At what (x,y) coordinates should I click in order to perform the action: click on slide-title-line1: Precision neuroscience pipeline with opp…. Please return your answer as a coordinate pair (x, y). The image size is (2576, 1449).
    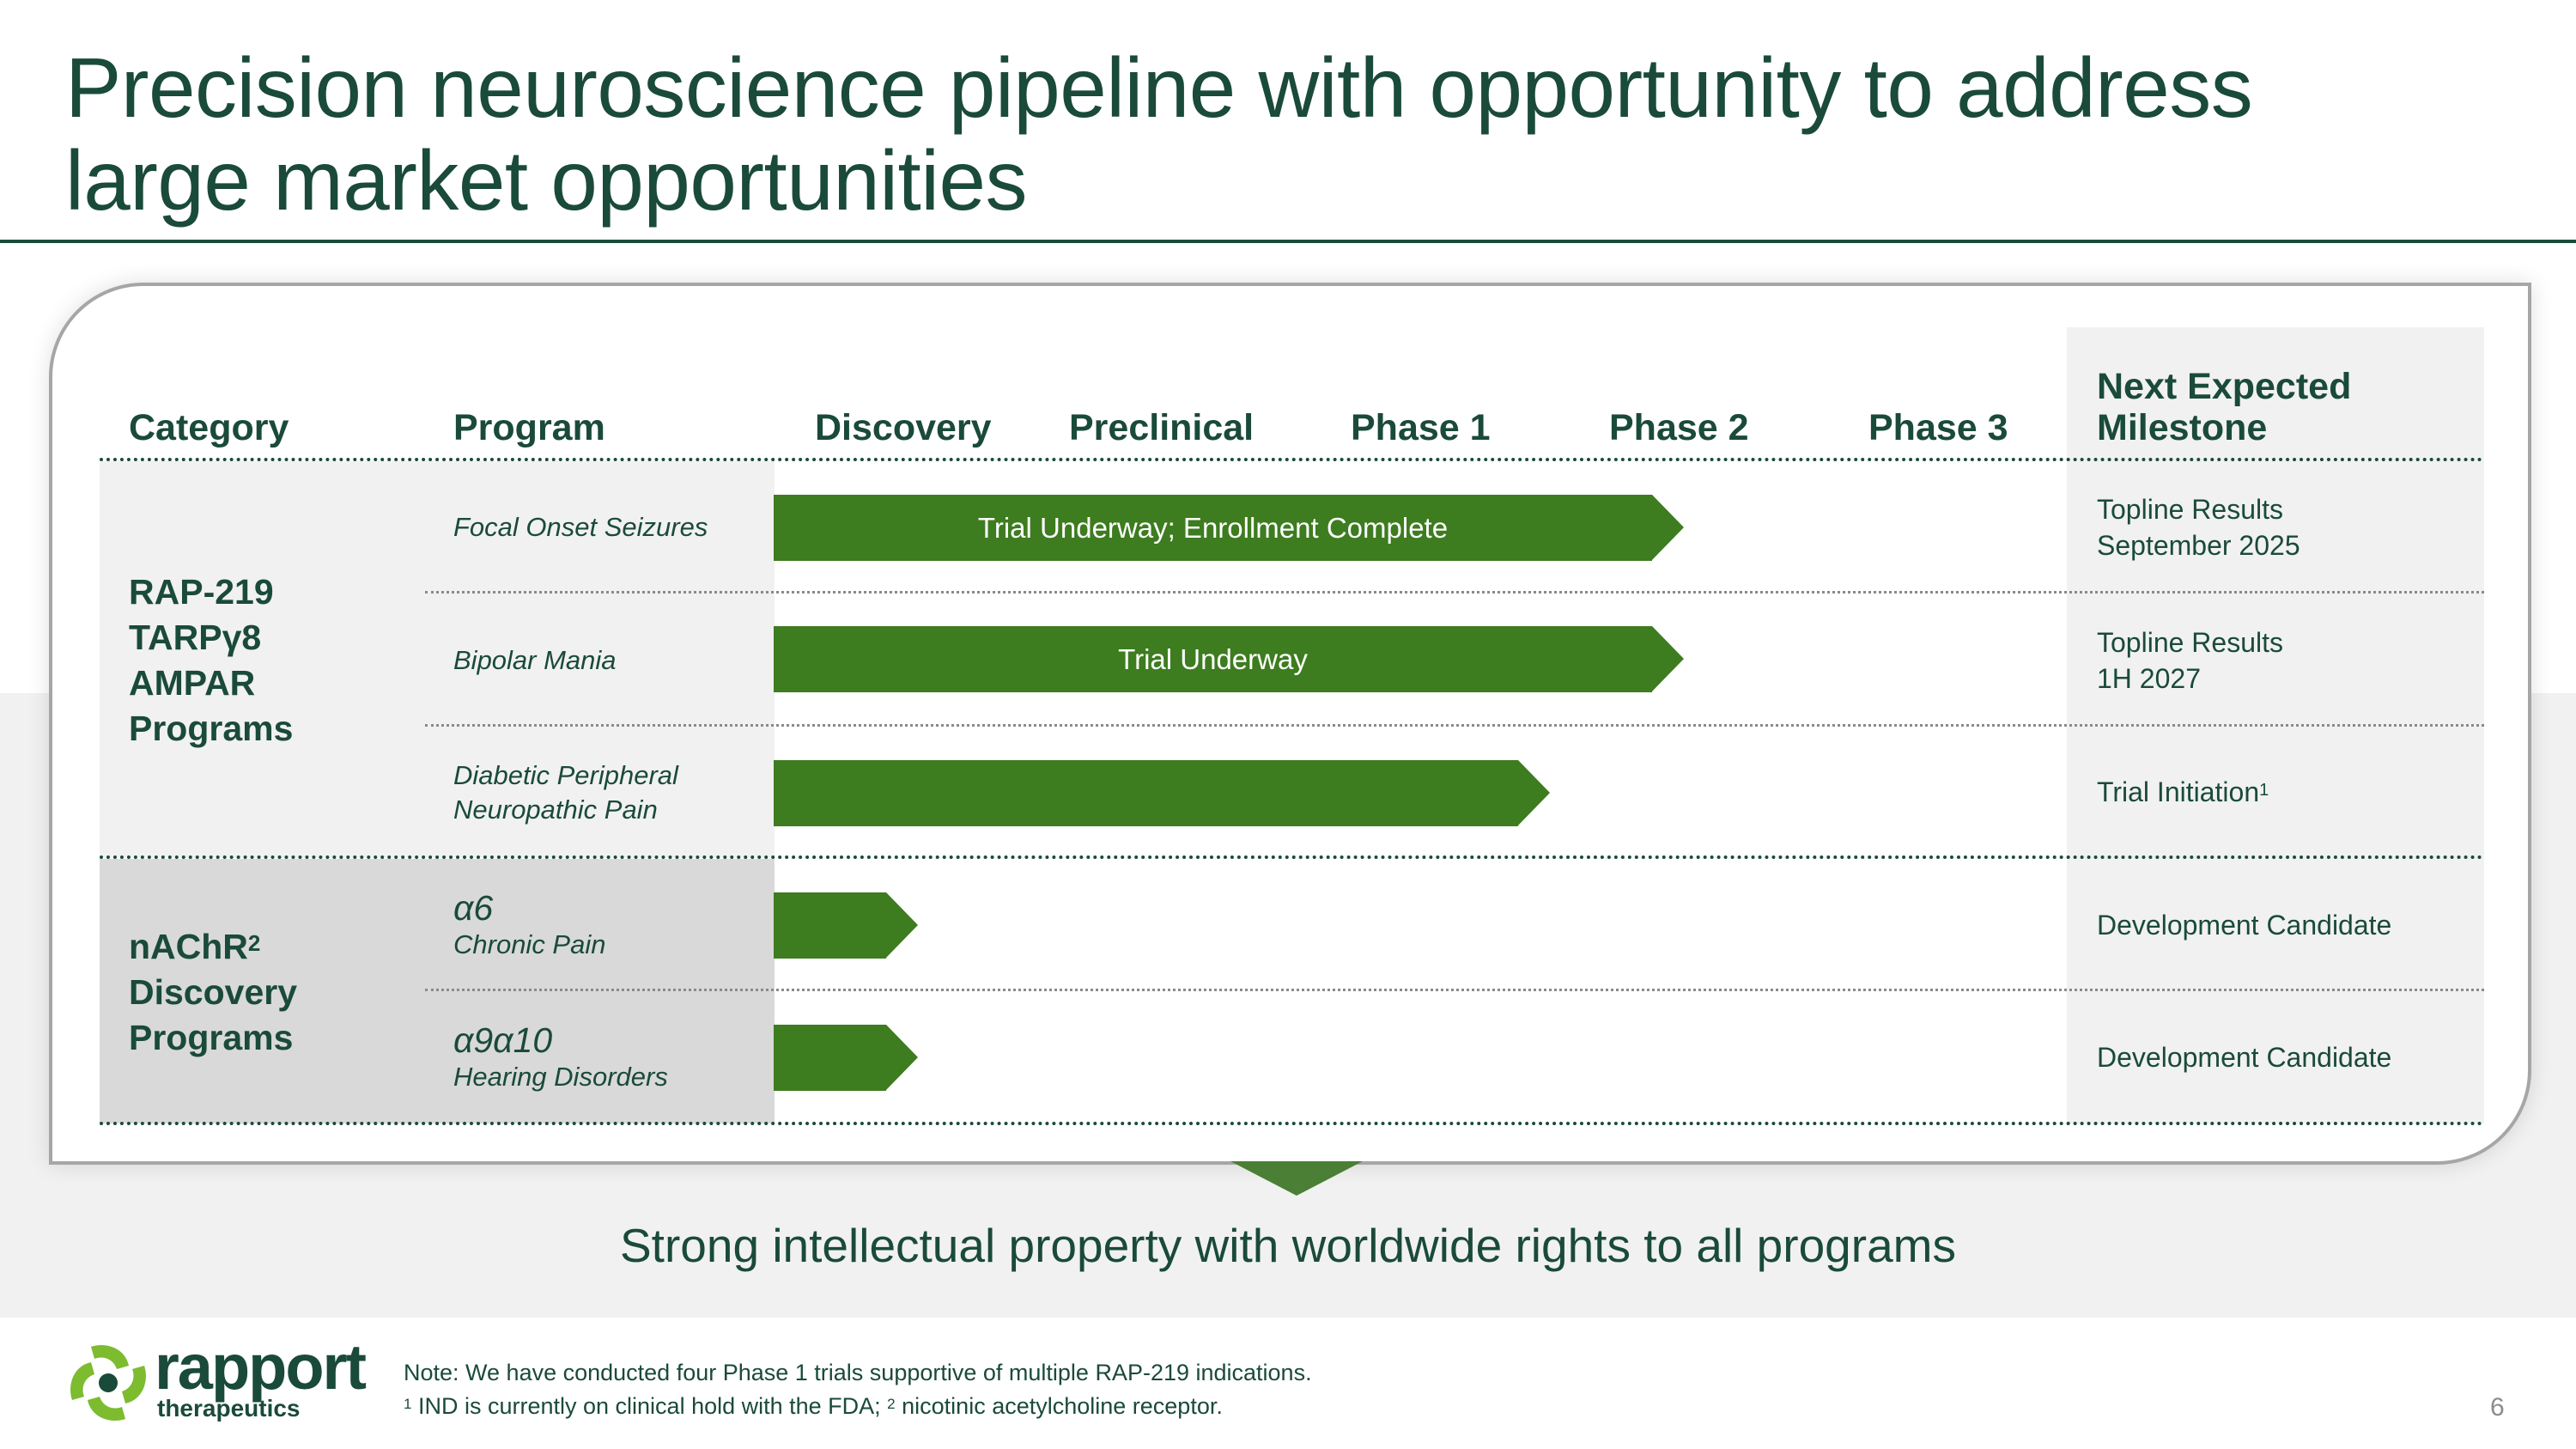
    Looking at the image, I should click on (1159, 87).